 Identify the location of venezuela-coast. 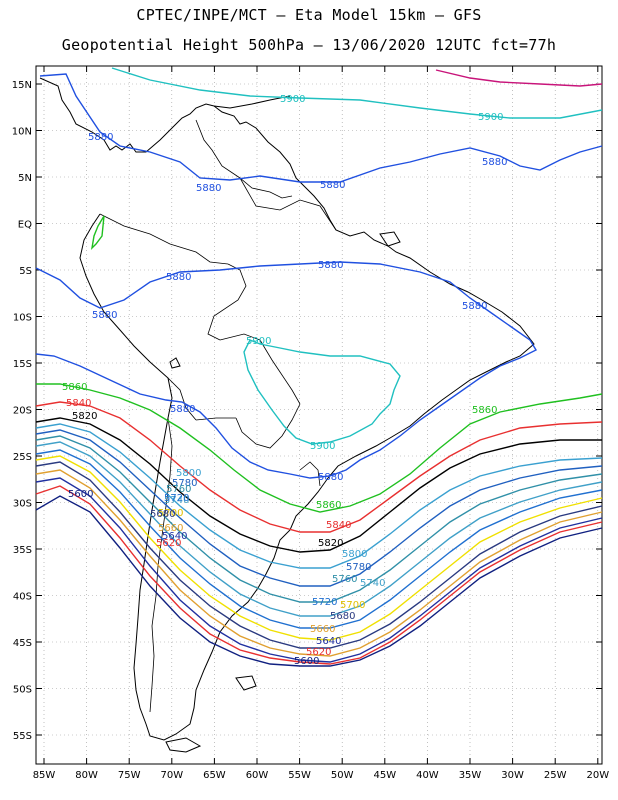
(252, 102).